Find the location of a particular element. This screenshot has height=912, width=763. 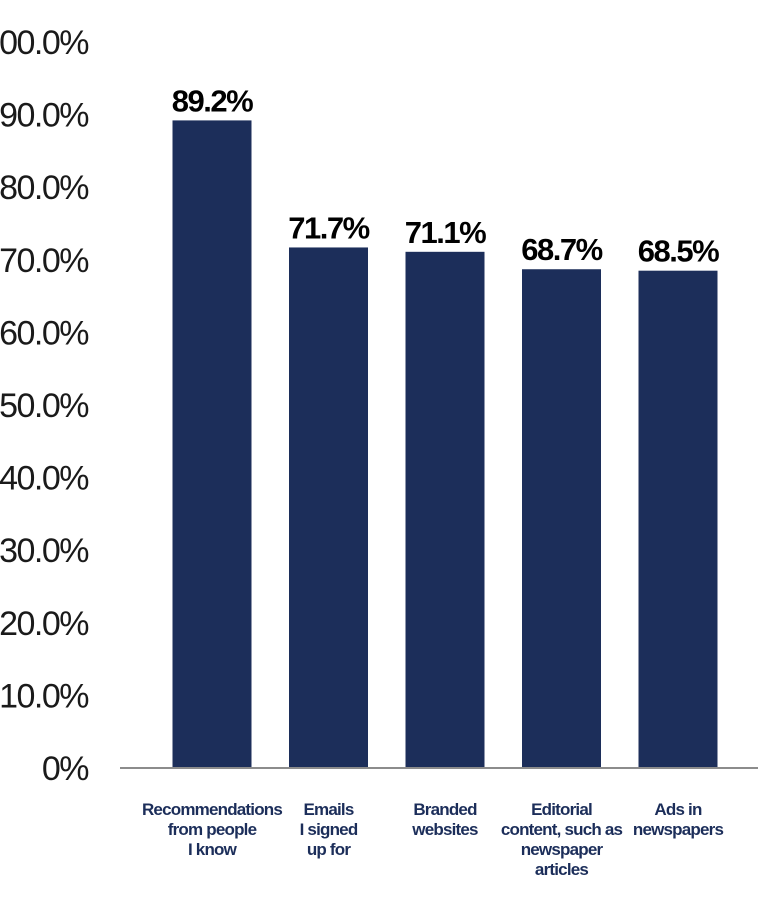

category-label-line: from people is located at coordinates (212, 829).